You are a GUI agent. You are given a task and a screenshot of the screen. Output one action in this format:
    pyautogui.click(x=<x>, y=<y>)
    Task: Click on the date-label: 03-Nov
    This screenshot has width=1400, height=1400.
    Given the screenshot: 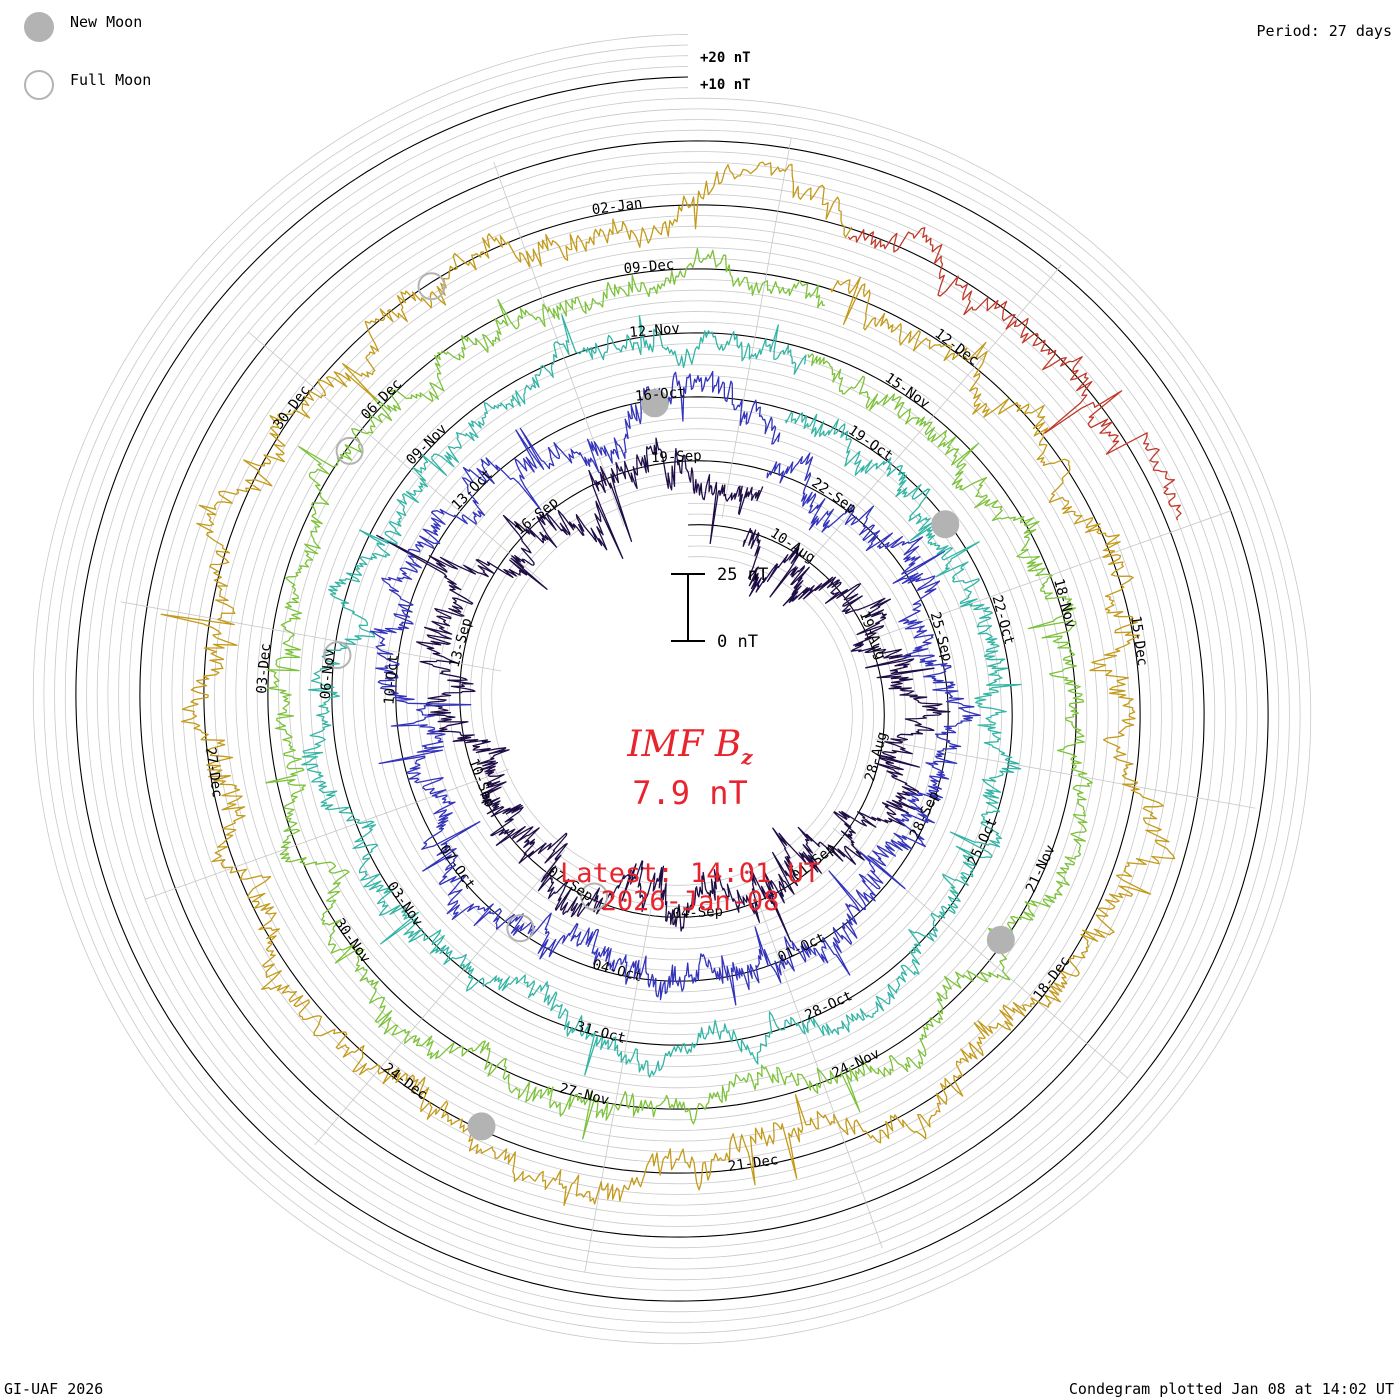 What is the action you would take?
    pyautogui.click(x=404, y=904)
    